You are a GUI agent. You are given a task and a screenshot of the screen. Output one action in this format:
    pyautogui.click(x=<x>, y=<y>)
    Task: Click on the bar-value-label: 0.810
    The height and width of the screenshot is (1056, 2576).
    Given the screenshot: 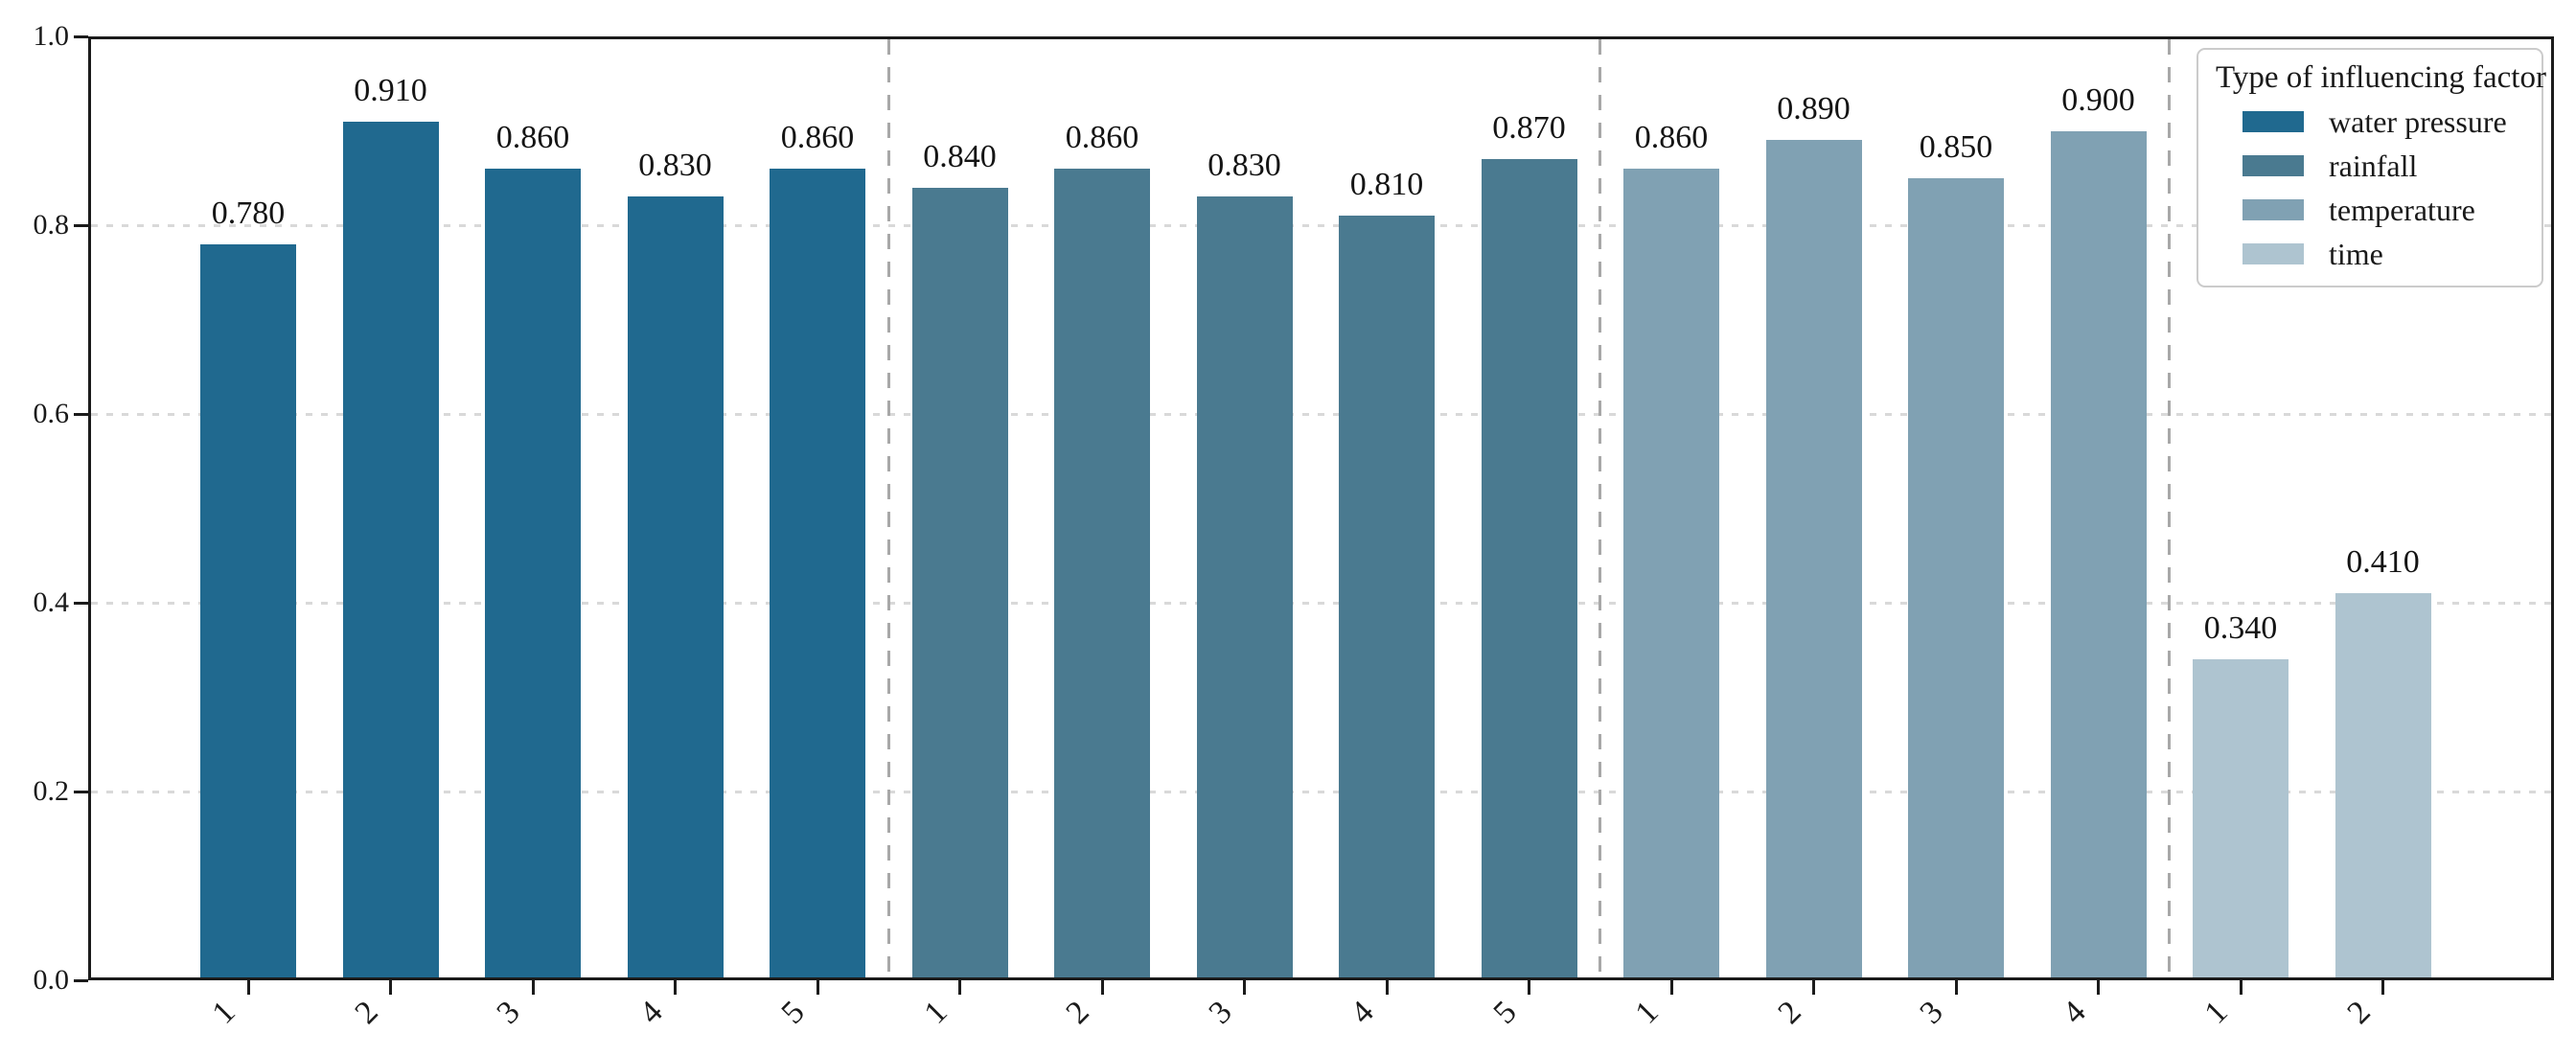 What is the action you would take?
    pyautogui.click(x=1387, y=185)
    